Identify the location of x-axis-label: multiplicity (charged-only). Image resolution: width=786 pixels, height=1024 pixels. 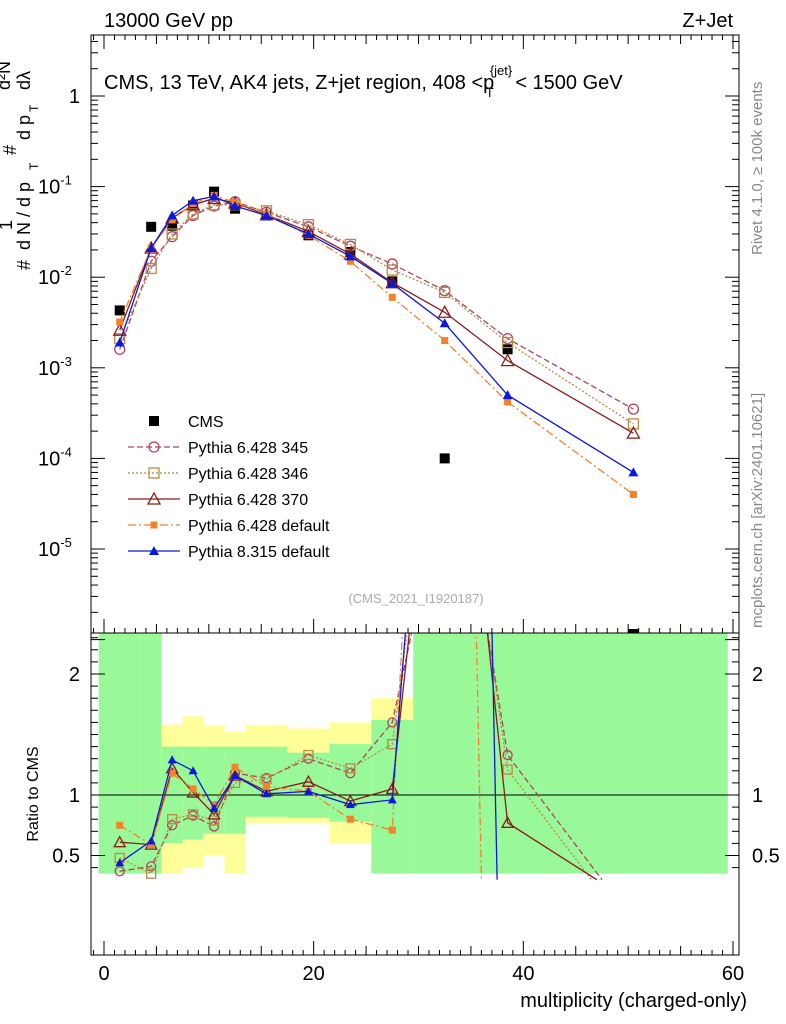
(633, 1001).